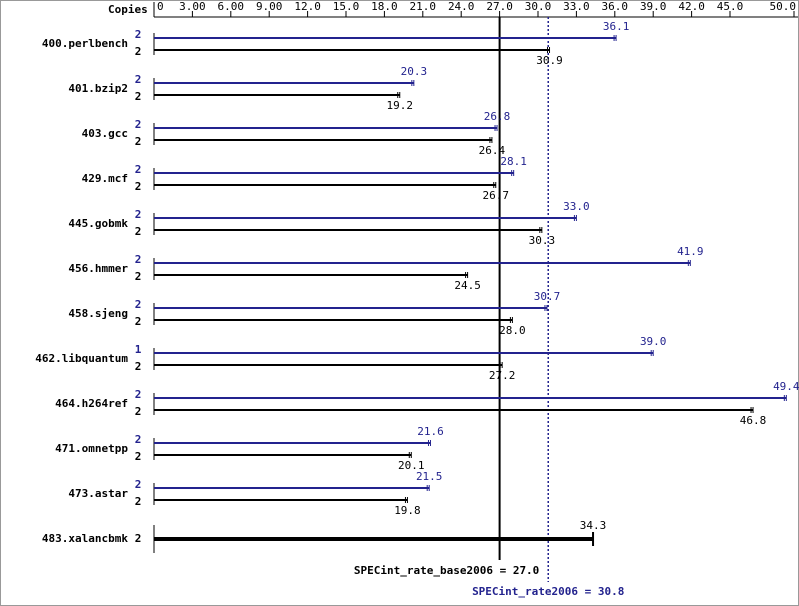 This screenshot has height=606, width=799. What do you see at coordinates (512, 330) in the screenshot?
I see `value-label: 28.0` at bounding box center [512, 330].